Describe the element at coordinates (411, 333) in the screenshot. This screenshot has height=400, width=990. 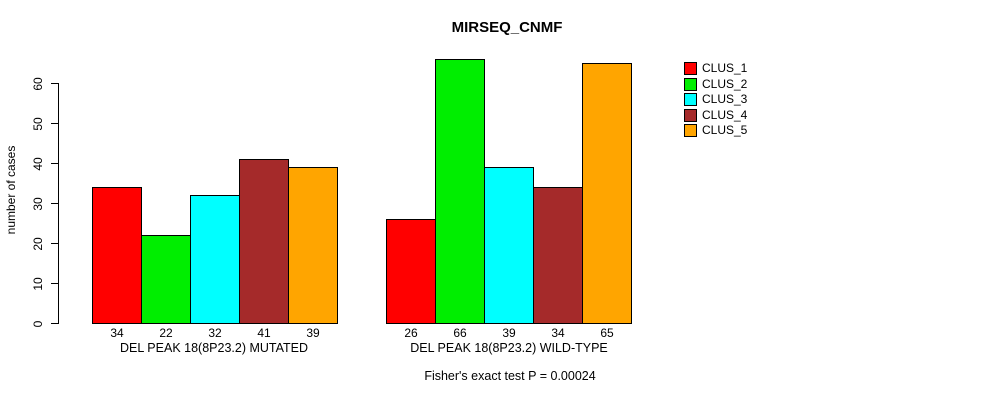
I see `bar-value-label: 26` at that location.